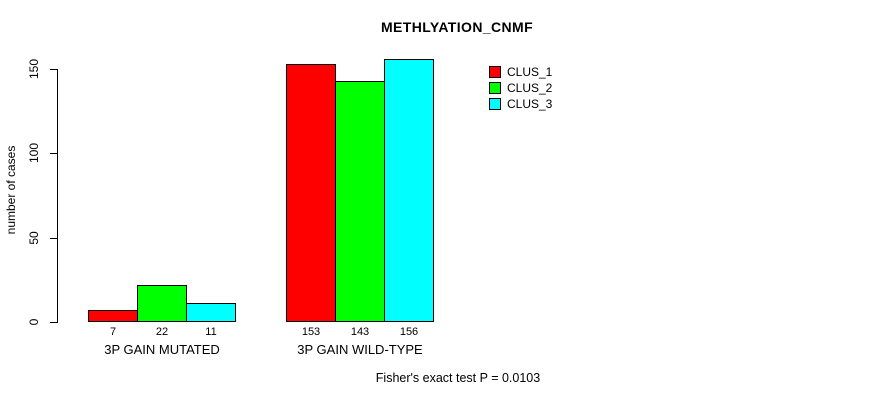 Image resolution: width=890 pixels, height=400 pixels. I want to click on legend: CLUS_1 CLUS_2 CLUS_3, so click(520, 88).